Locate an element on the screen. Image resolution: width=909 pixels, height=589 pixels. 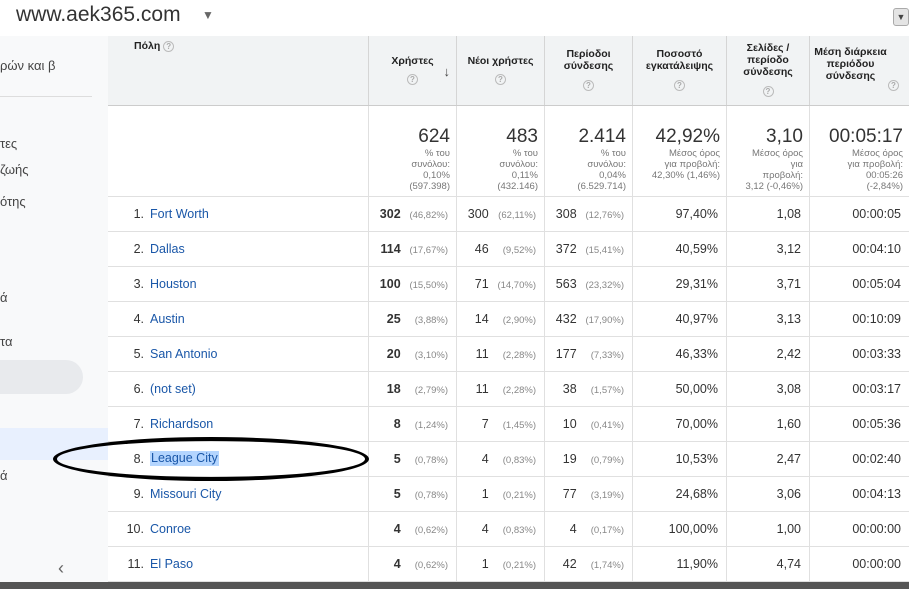
chevron-down-icon: ▼ is located at coordinates (901, 17).